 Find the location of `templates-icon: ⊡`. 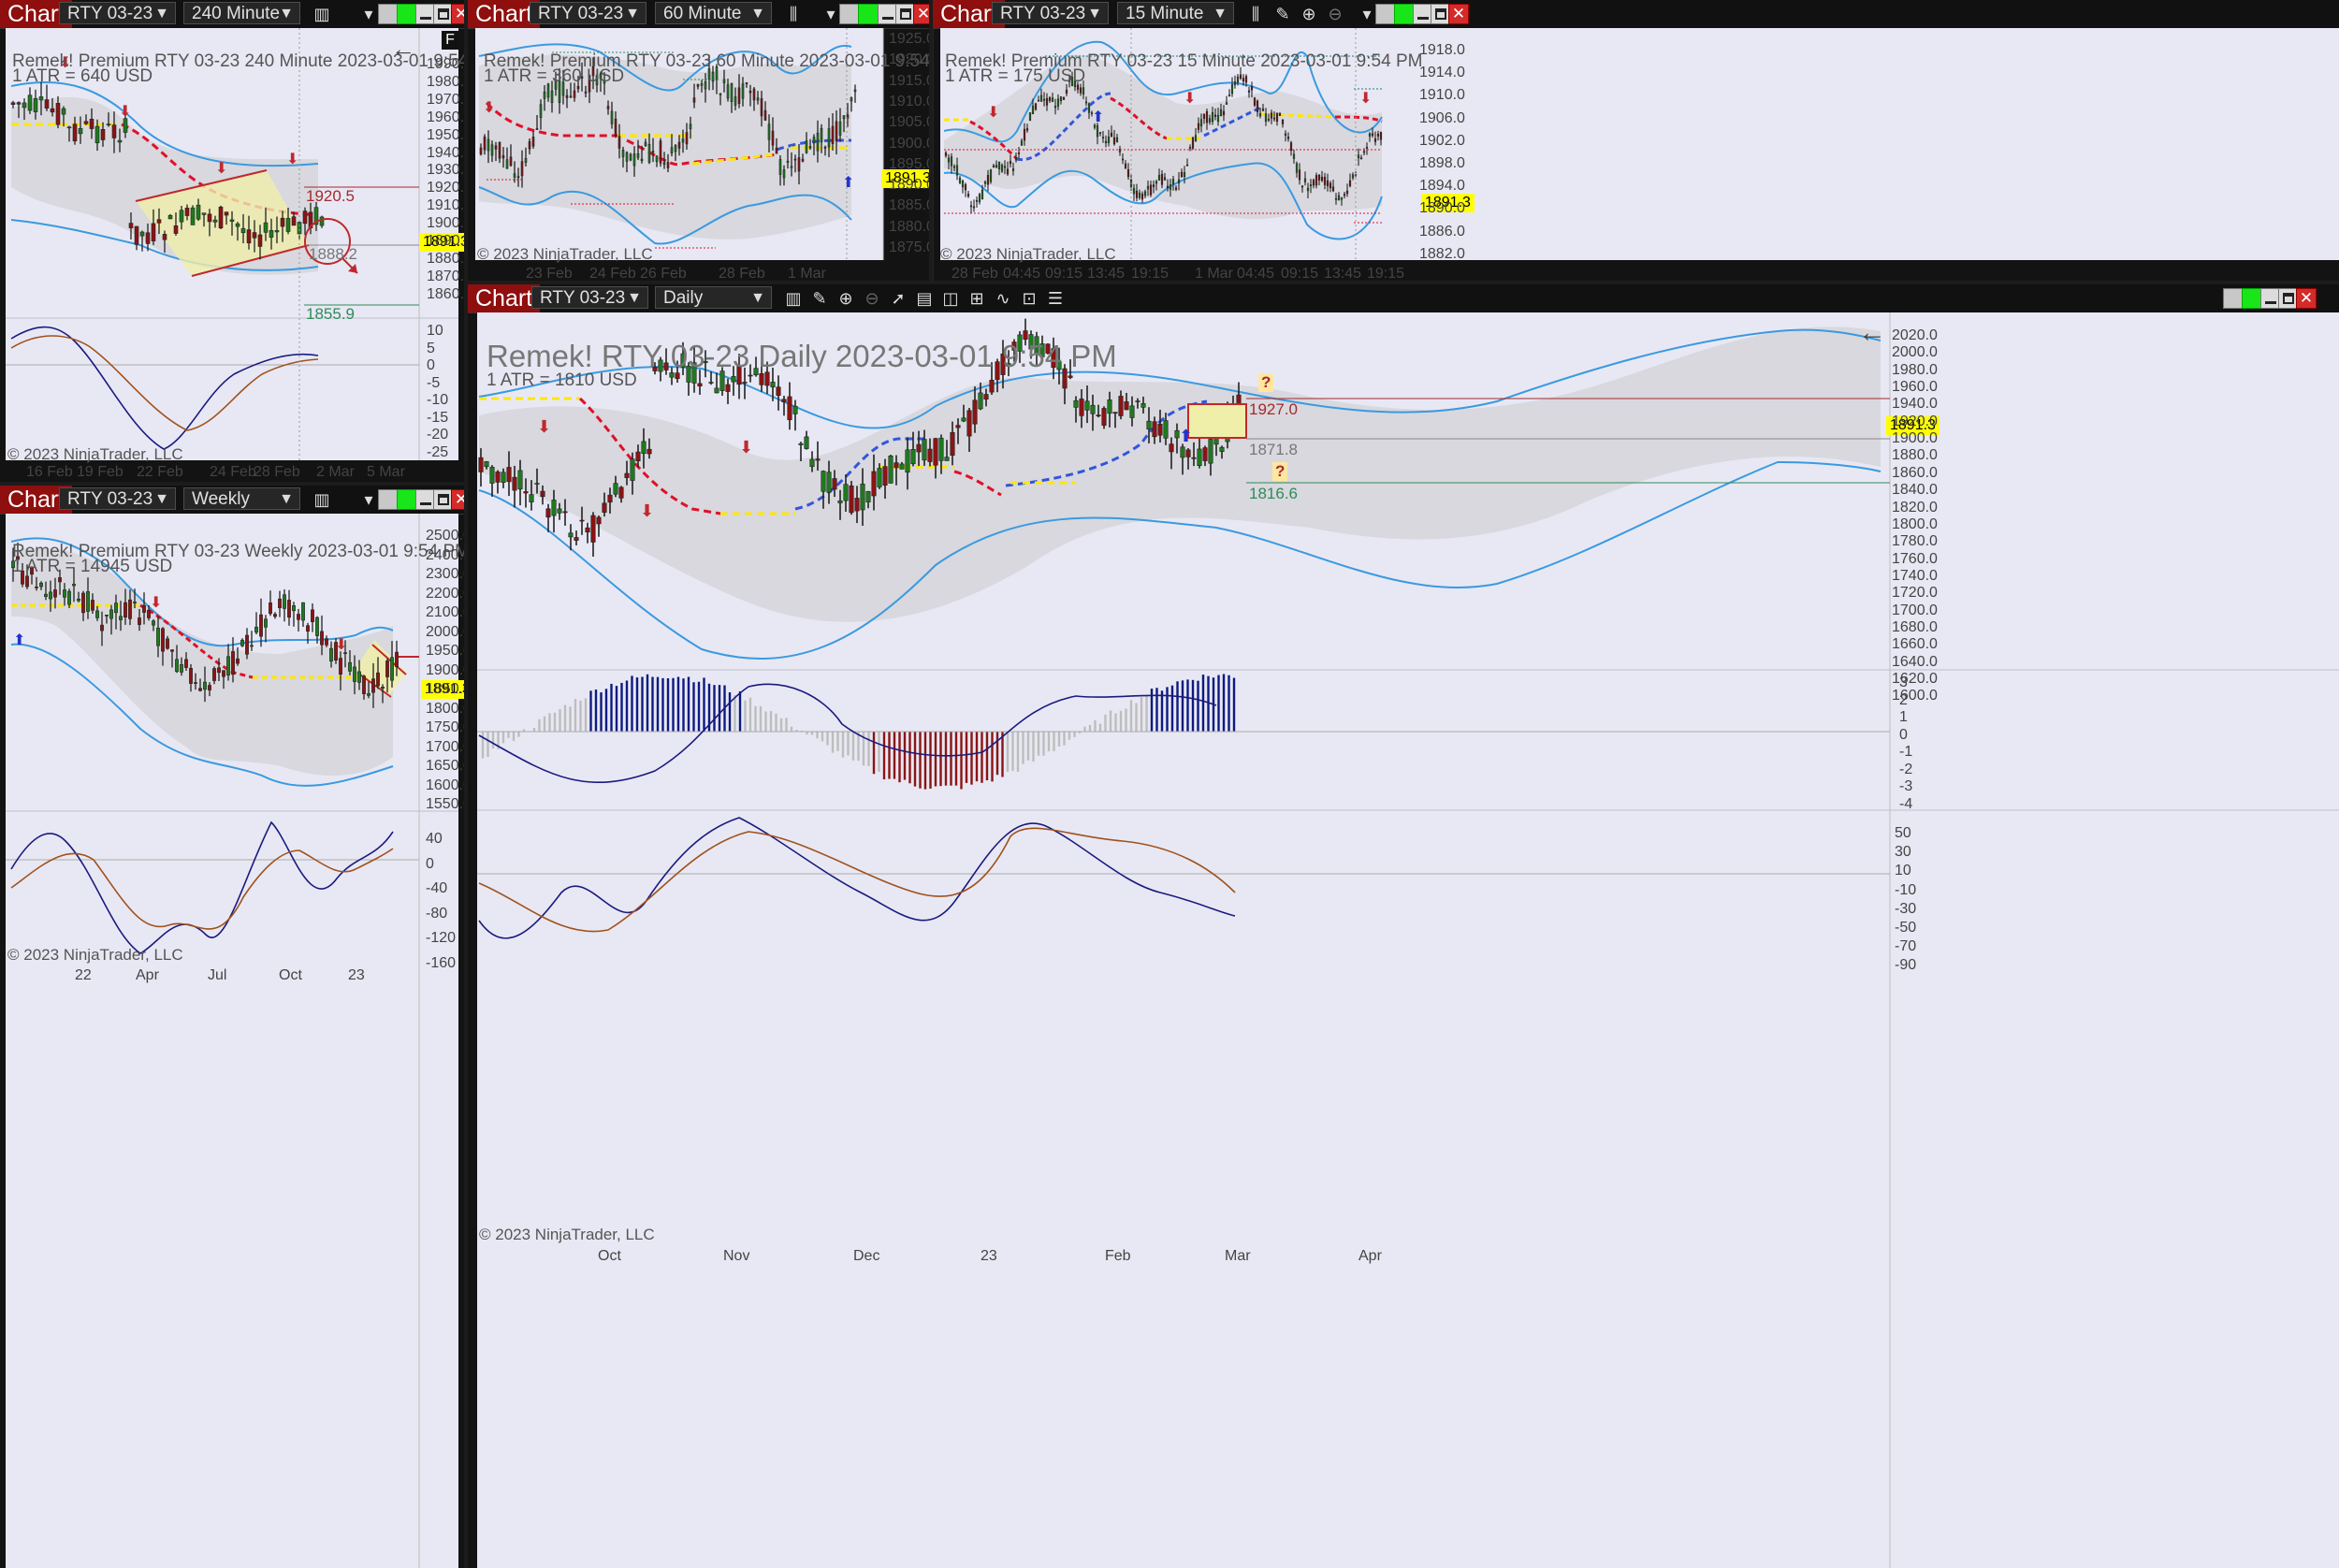

templates-icon: ⊡ is located at coordinates (1029, 298).